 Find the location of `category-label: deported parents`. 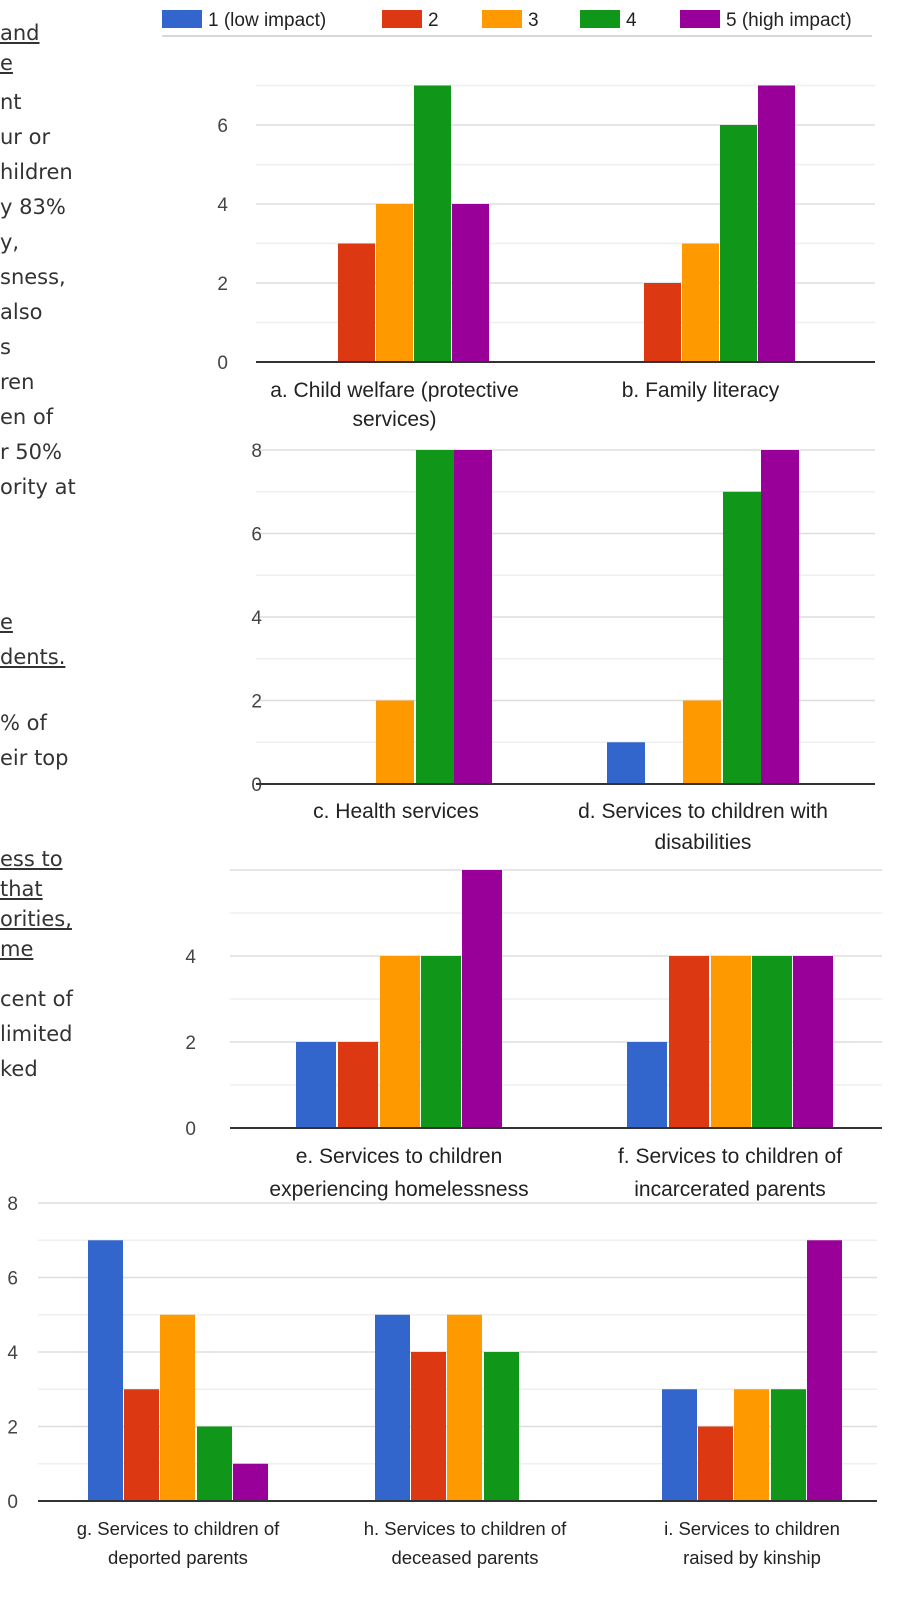

category-label: deported parents is located at coordinates (178, 1557).